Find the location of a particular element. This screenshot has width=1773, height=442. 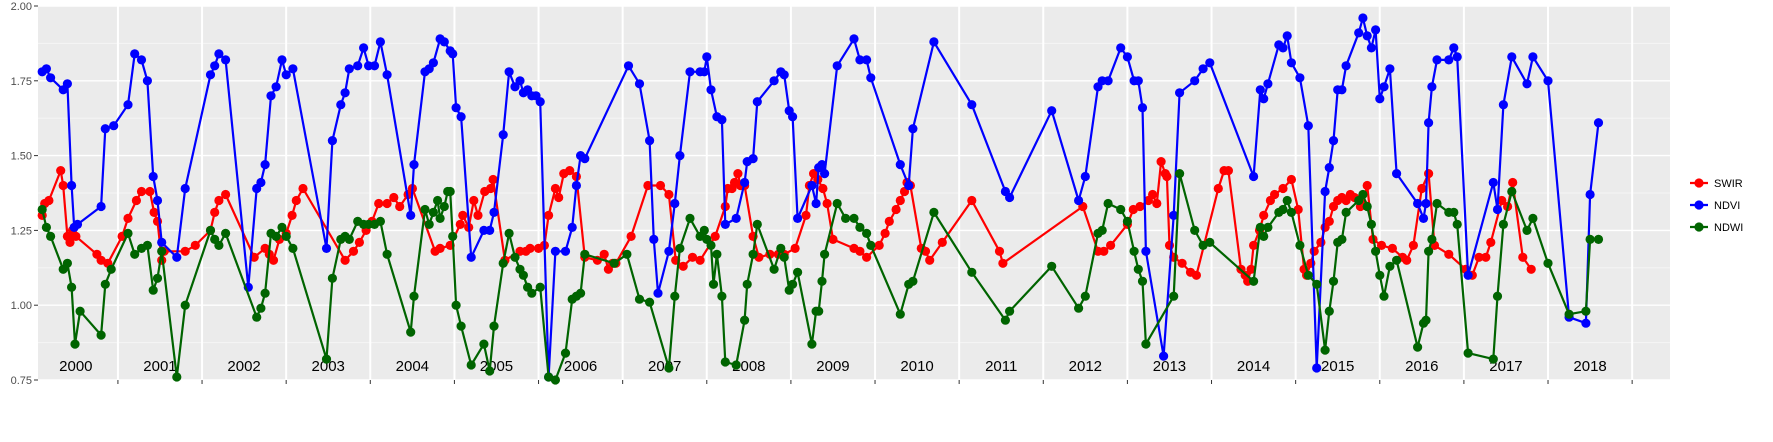

year-label: 2018 is located at coordinates (1589, 366).